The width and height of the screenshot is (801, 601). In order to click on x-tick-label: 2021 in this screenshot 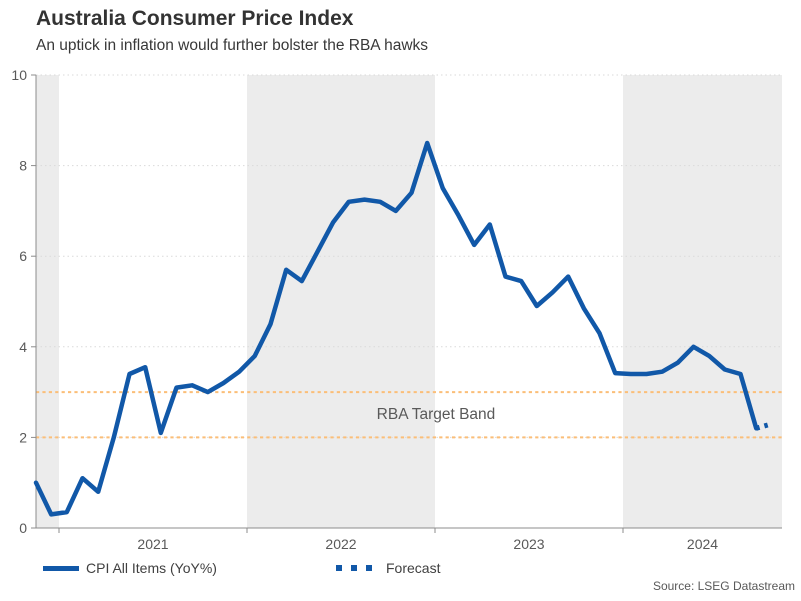, I will do `click(152, 544)`.